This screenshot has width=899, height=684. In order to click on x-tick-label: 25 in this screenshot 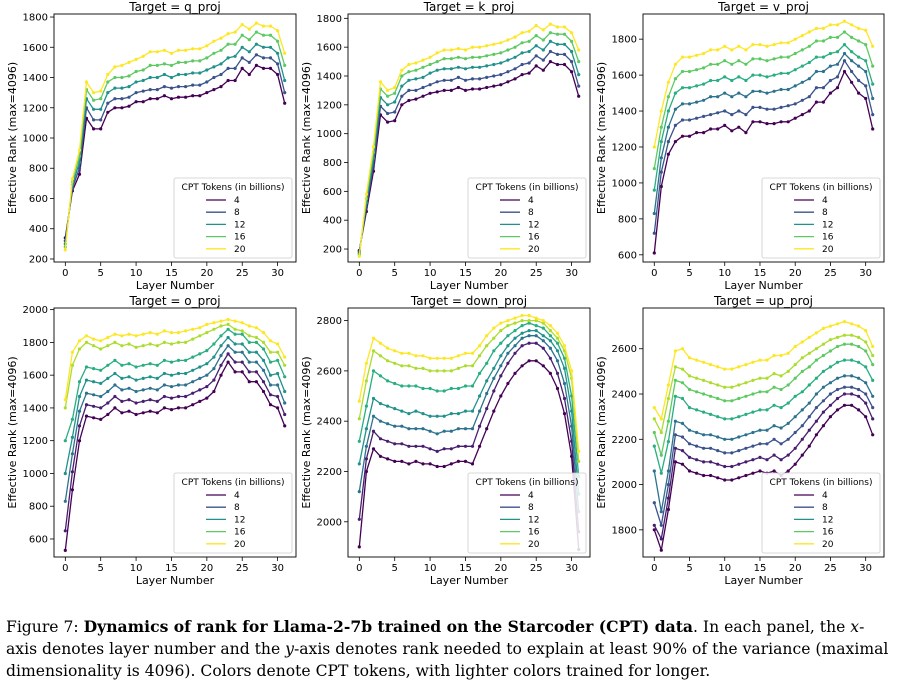, I will do `click(242, 568)`.